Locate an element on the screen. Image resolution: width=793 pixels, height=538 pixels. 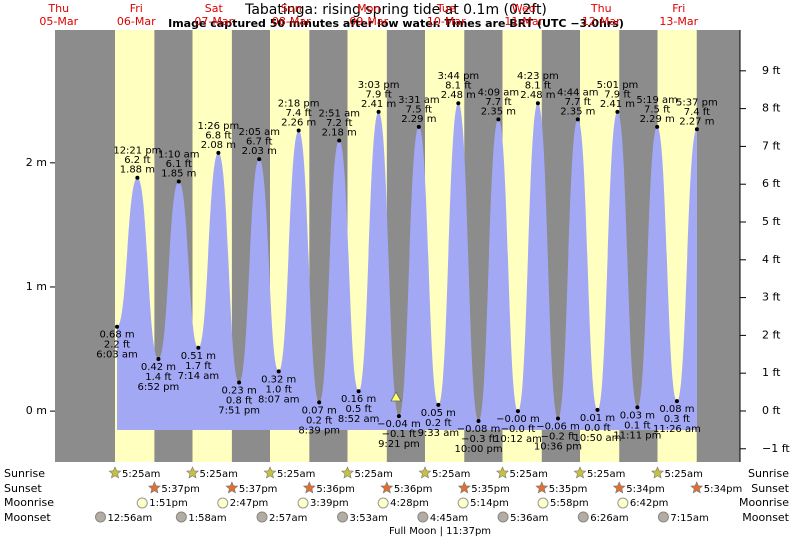
tide-label: 6.1 ft is located at coordinates (179, 164).